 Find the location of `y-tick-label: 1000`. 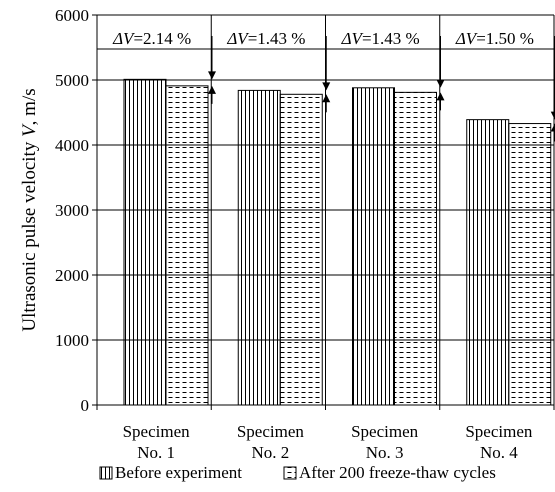

y-tick-label: 1000 is located at coordinates (72, 340).